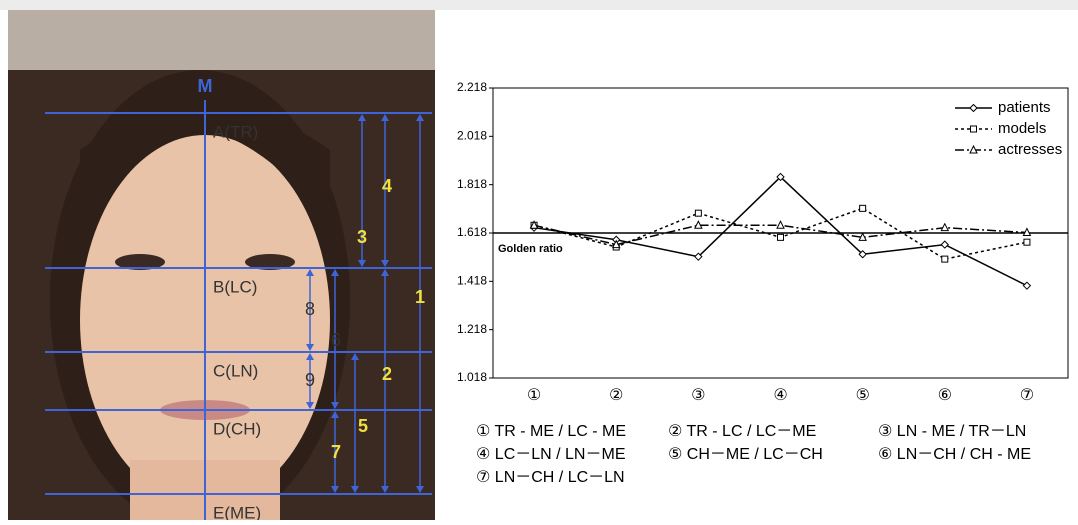 This screenshot has width=1078, height=525. What do you see at coordinates (420, 297) in the screenshot?
I see `segment-label: 1` at bounding box center [420, 297].